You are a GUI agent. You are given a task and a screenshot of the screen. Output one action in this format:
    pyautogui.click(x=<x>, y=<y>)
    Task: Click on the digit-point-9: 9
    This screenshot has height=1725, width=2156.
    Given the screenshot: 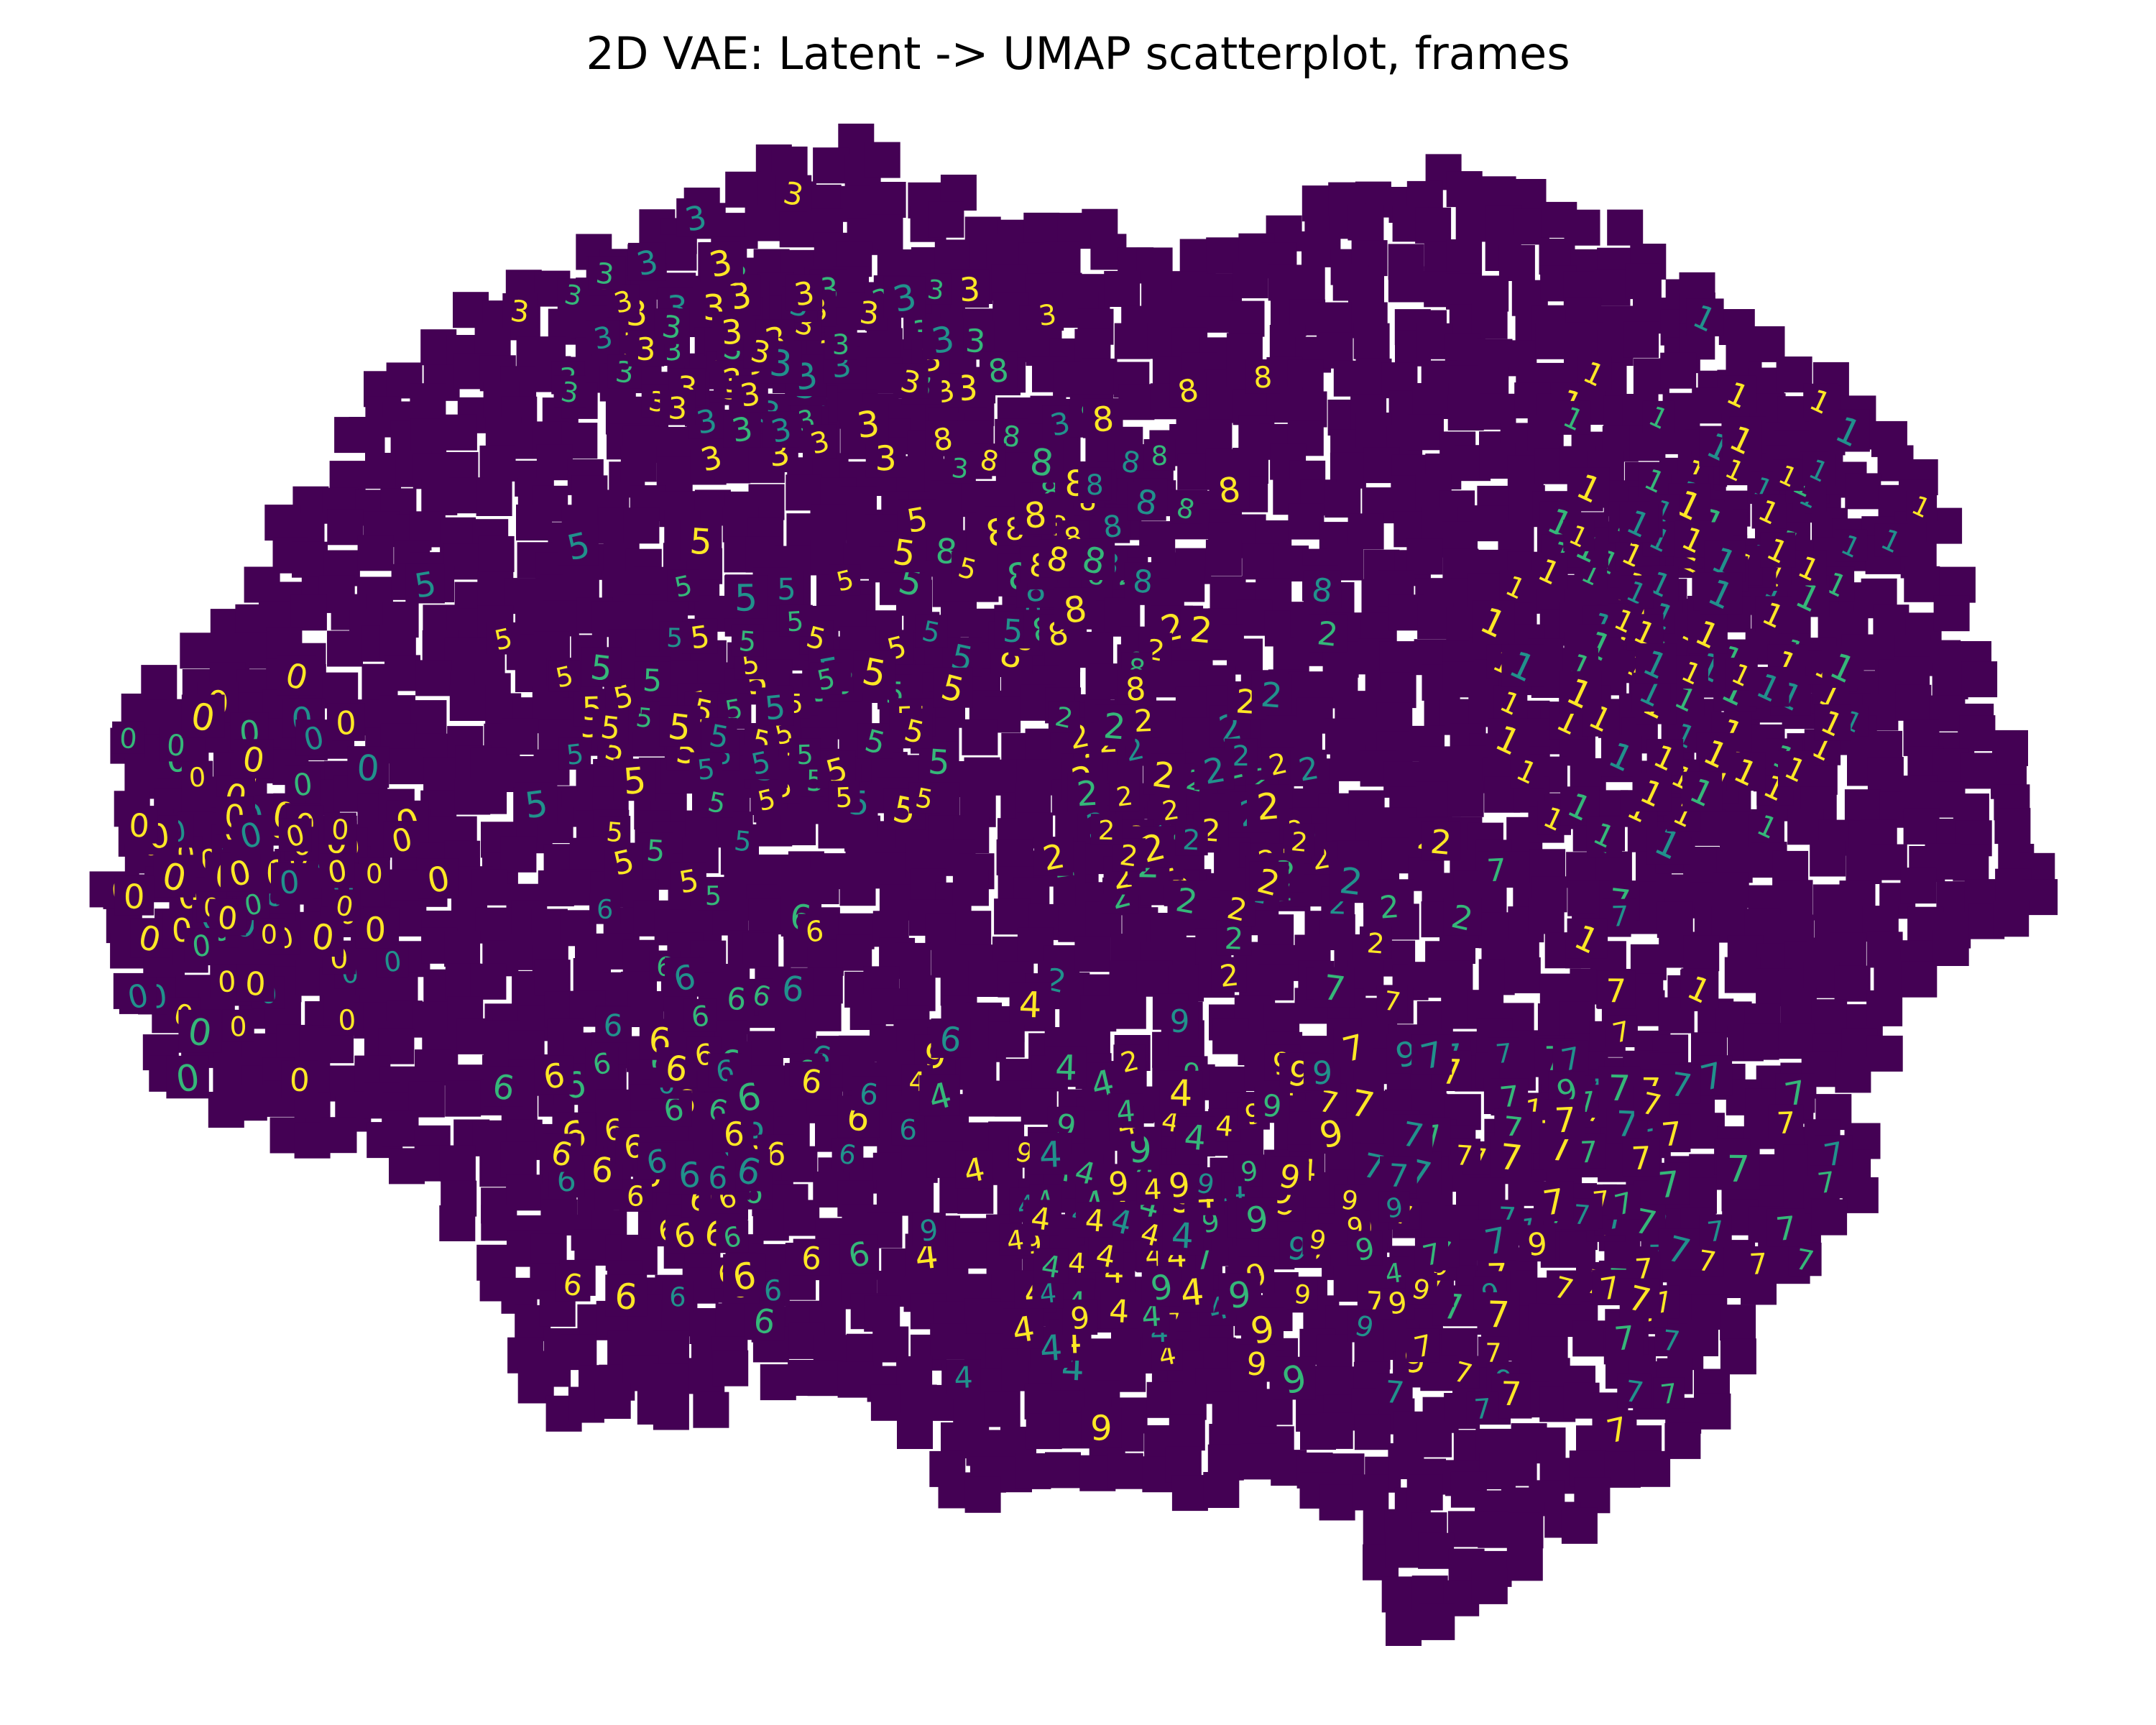 What is the action you would take?
    pyautogui.click(x=1349, y=1200)
    